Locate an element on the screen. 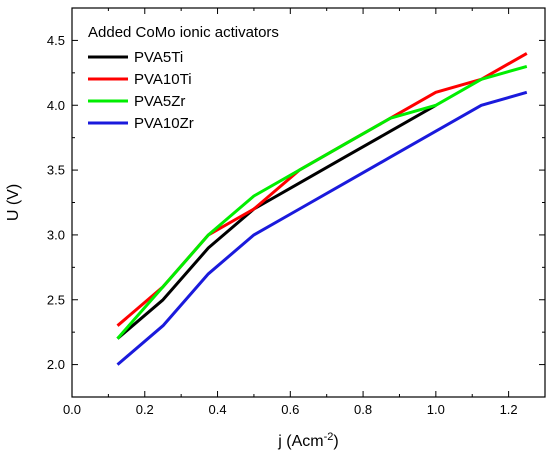 Image resolution: width=550 pixels, height=455 pixels. legend-label: PVA5Zr is located at coordinates (159, 101).